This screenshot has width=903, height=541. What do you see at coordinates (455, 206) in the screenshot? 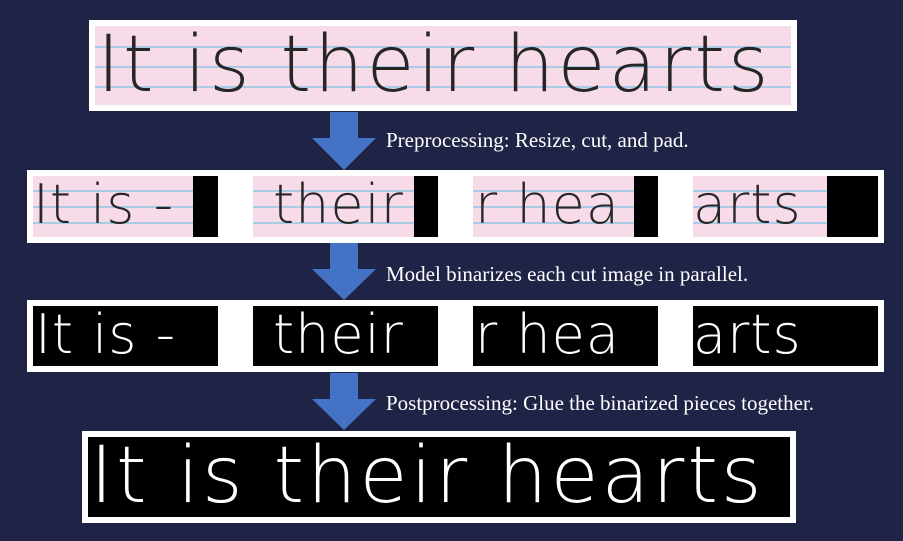
I see `cut-pieces-frame: It is - their r hea arts` at bounding box center [455, 206].